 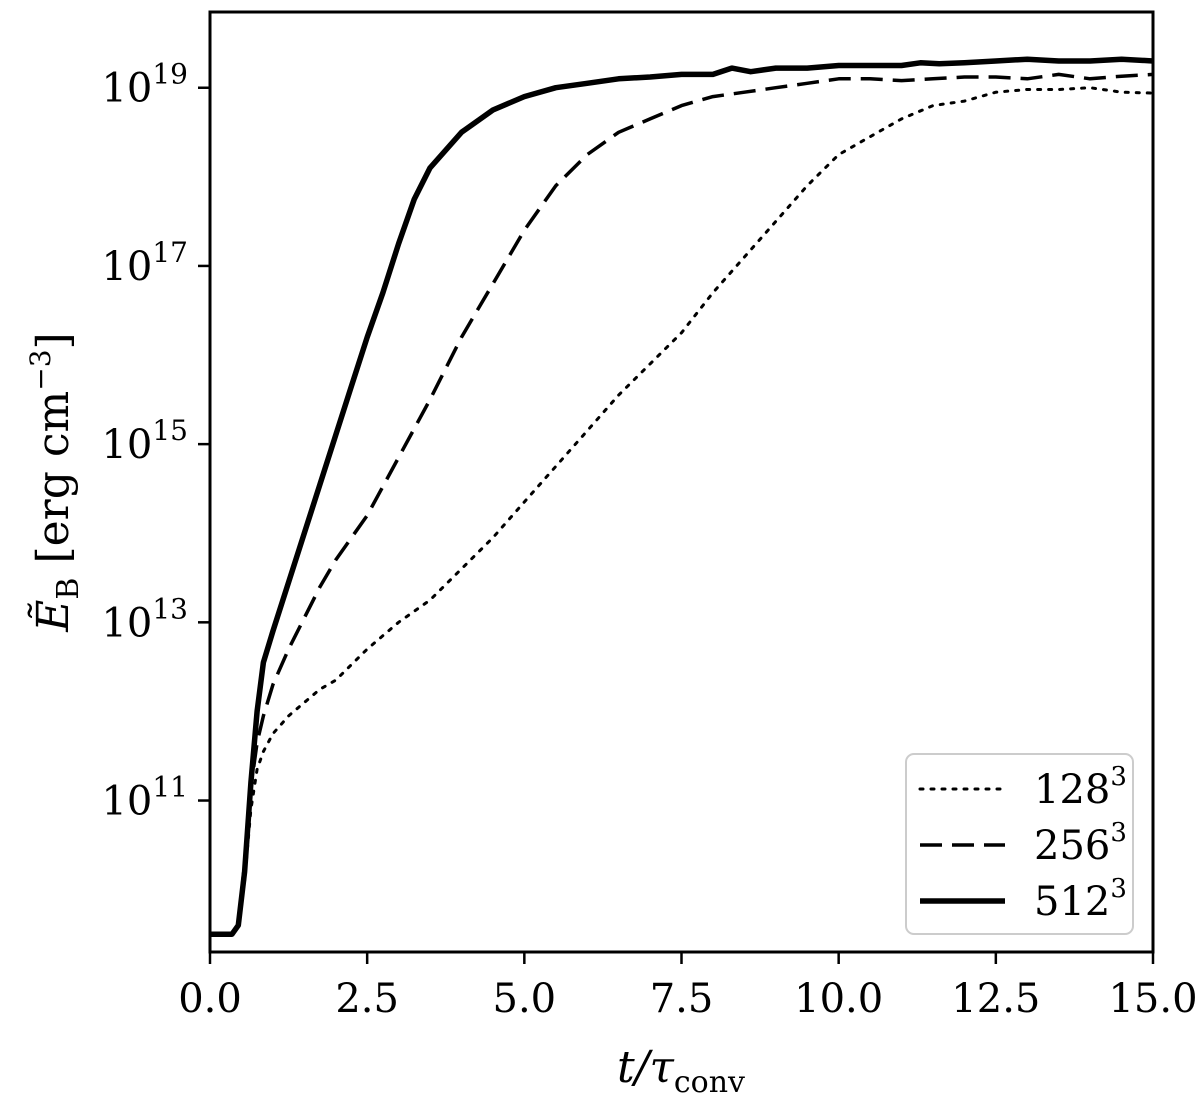 I want to click on x-tick-label: 10.0, so click(x=838, y=999).